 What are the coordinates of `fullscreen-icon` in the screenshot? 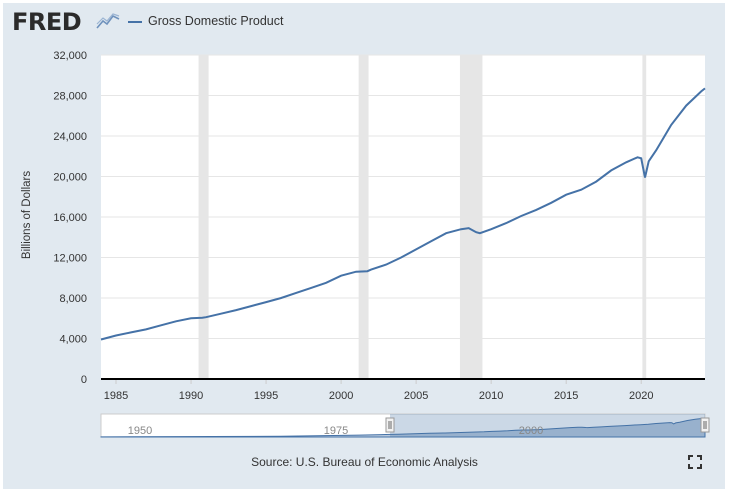 It's located at (695, 462).